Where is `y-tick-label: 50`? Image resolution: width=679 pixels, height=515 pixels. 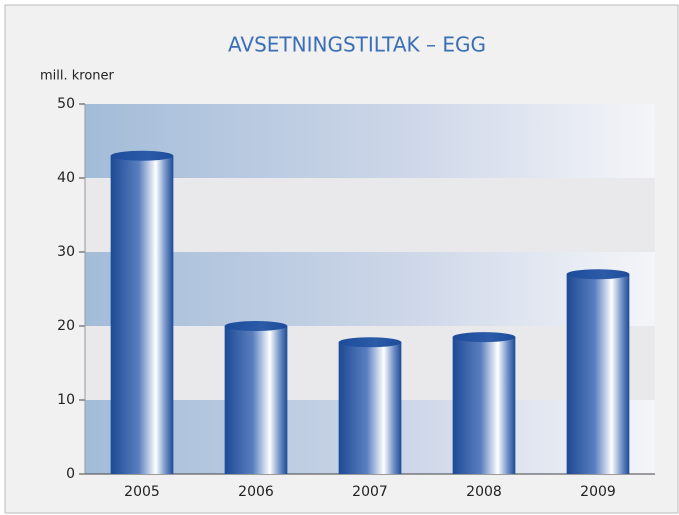 y-tick-label: 50 is located at coordinates (66, 104).